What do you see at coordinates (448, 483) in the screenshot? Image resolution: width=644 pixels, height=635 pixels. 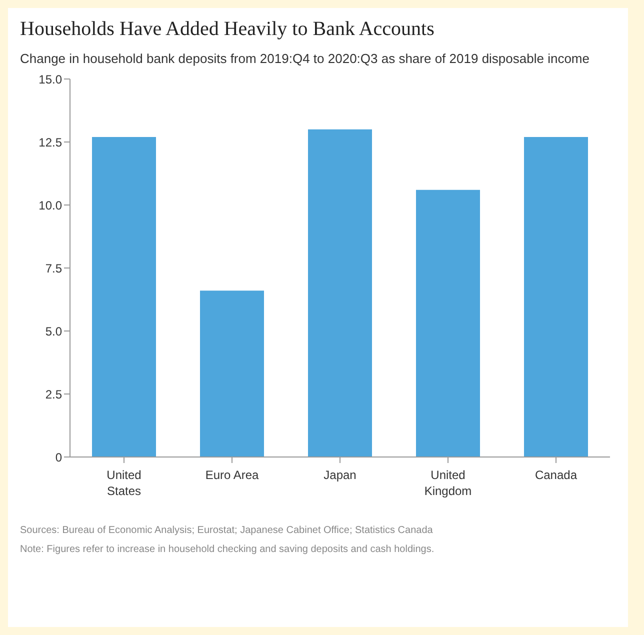 I see `x-tick-label: United Kingdom` at bounding box center [448, 483].